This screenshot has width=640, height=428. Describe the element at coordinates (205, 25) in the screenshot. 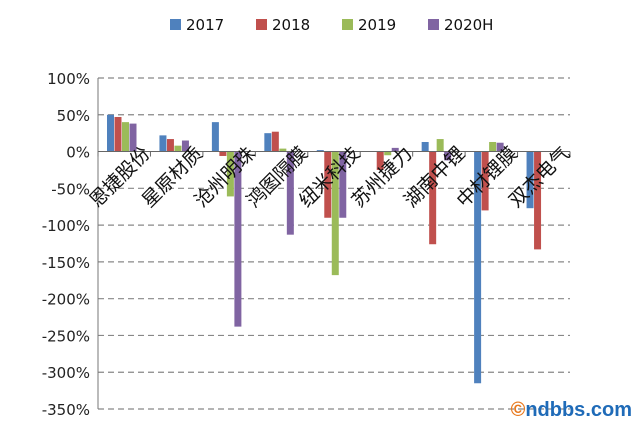

I see `legend-label-2017: 2017` at that location.